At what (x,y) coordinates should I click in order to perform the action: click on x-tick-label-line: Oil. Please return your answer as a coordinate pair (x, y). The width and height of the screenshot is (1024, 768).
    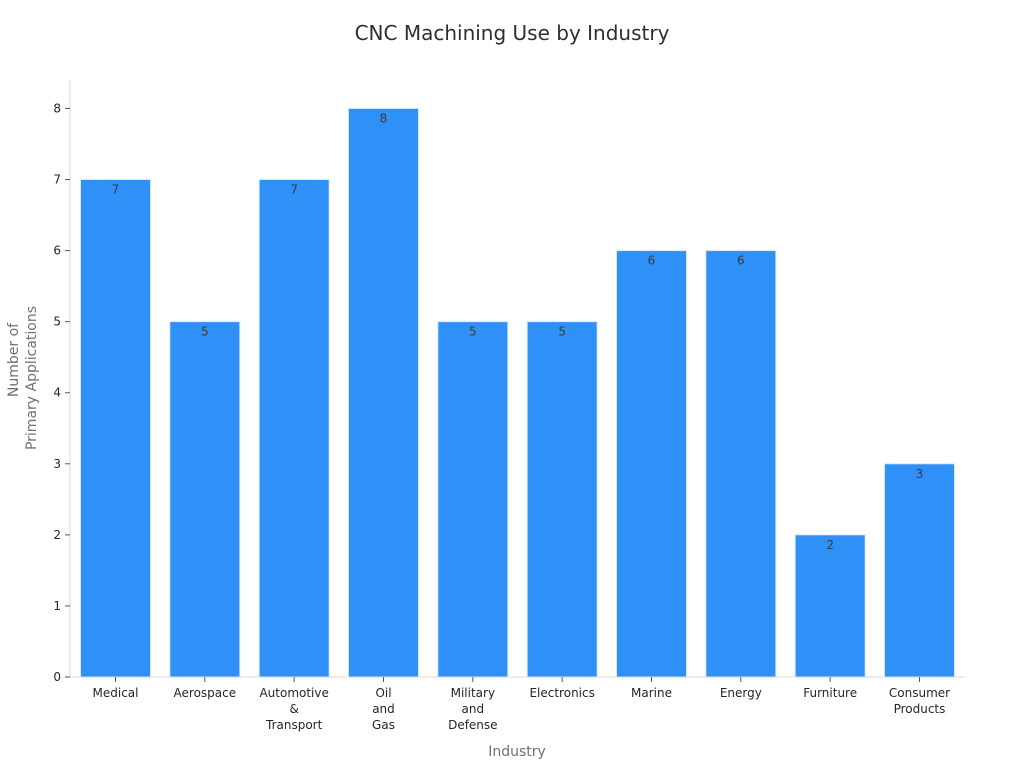
    Looking at the image, I should click on (383, 693).